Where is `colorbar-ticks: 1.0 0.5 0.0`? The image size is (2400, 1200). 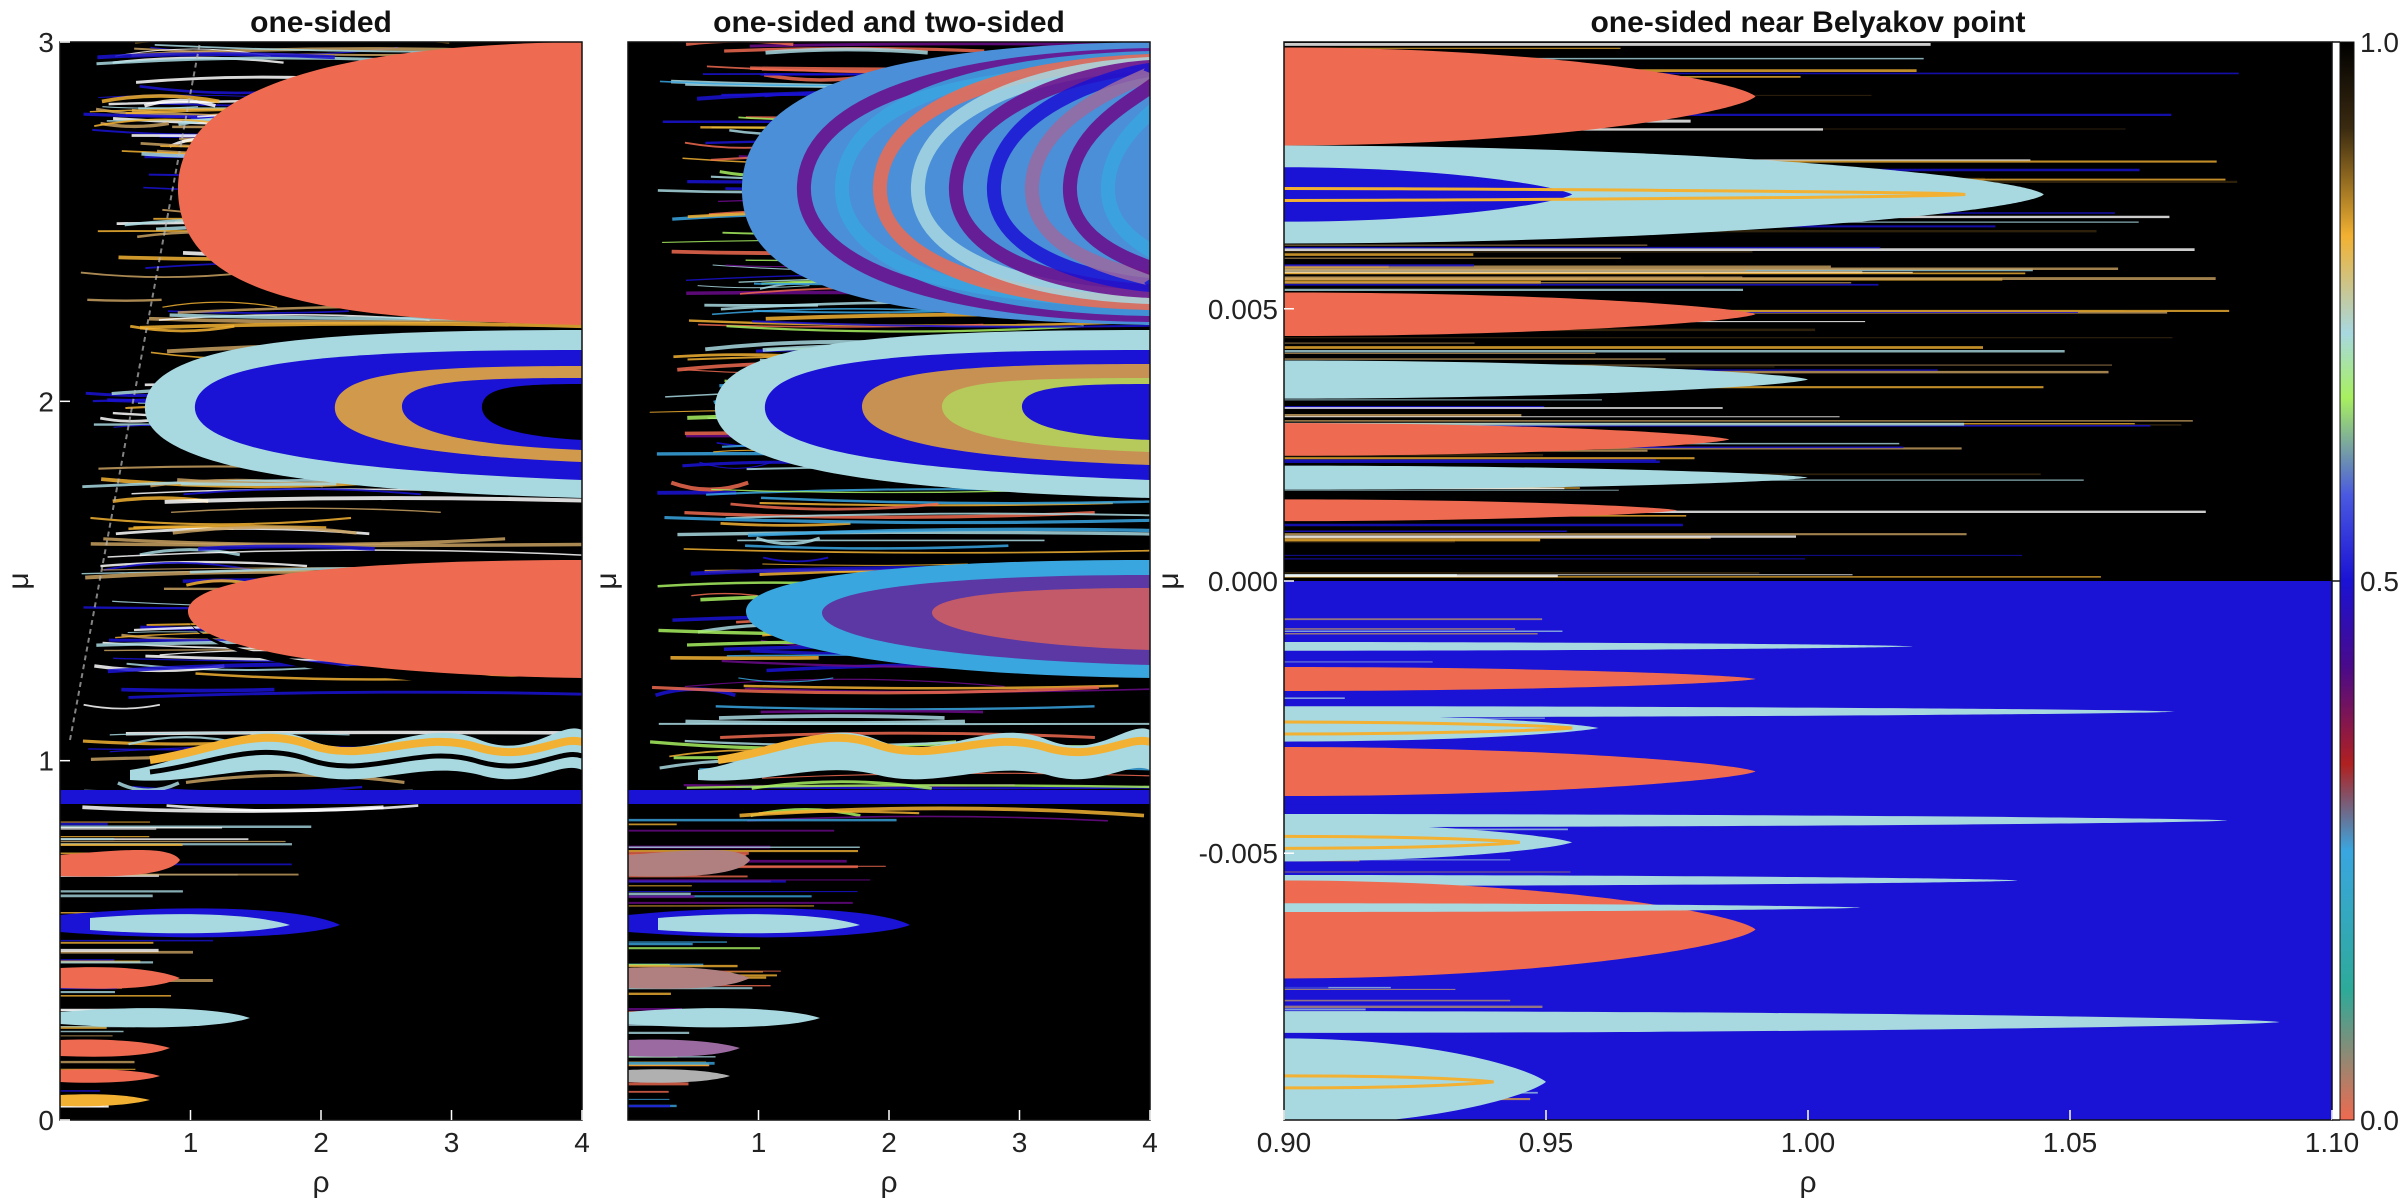
colorbar-ticks: 1.0 0.5 0.0 is located at coordinates (2365, 581).